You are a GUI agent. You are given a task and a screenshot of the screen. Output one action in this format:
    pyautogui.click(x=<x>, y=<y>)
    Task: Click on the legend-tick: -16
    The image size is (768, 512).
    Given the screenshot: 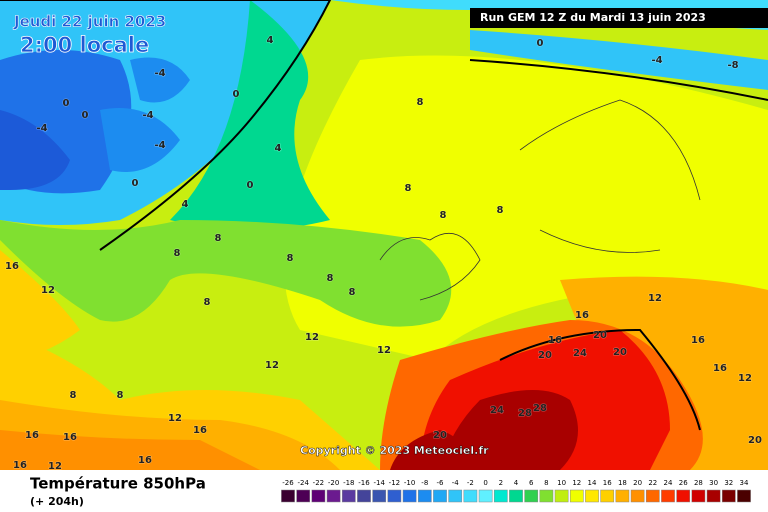 What is the action you would take?
    pyautogui.click(x=364, y=483)
    